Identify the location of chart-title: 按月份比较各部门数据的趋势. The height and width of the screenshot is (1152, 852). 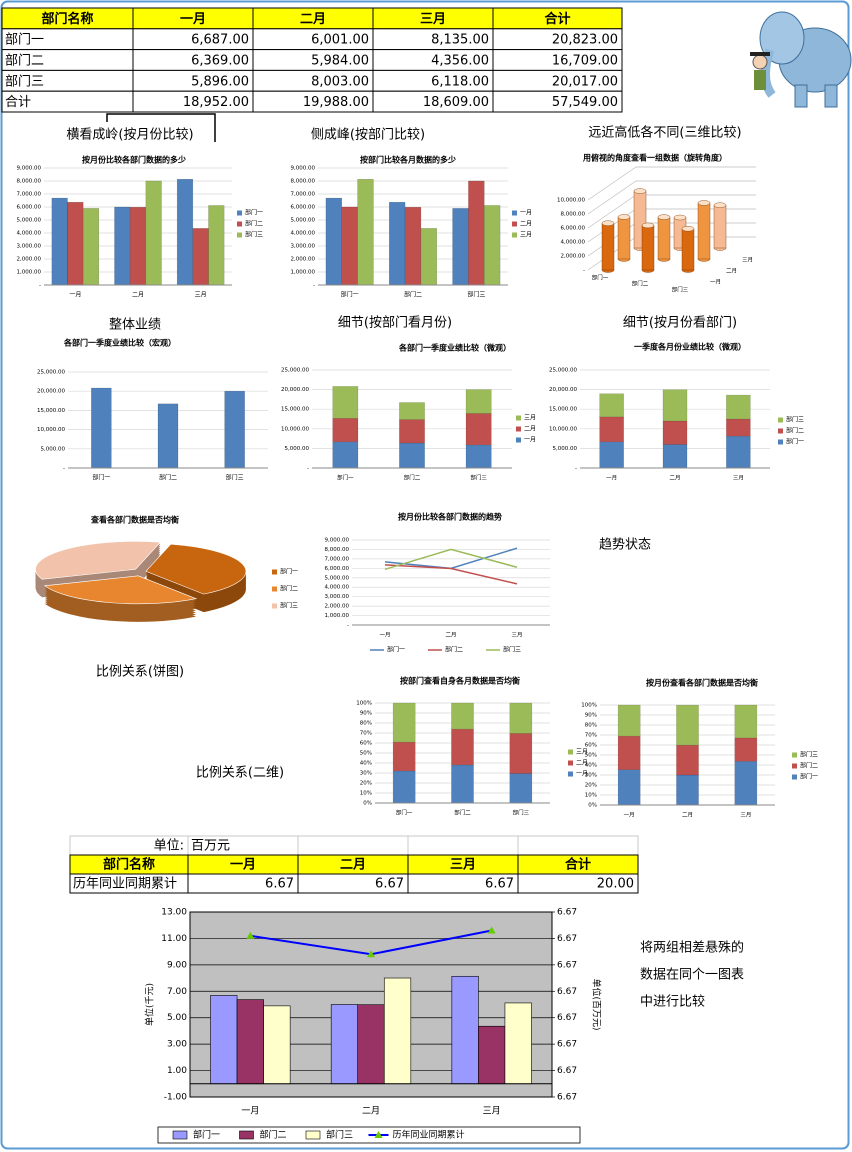
(450, 517).